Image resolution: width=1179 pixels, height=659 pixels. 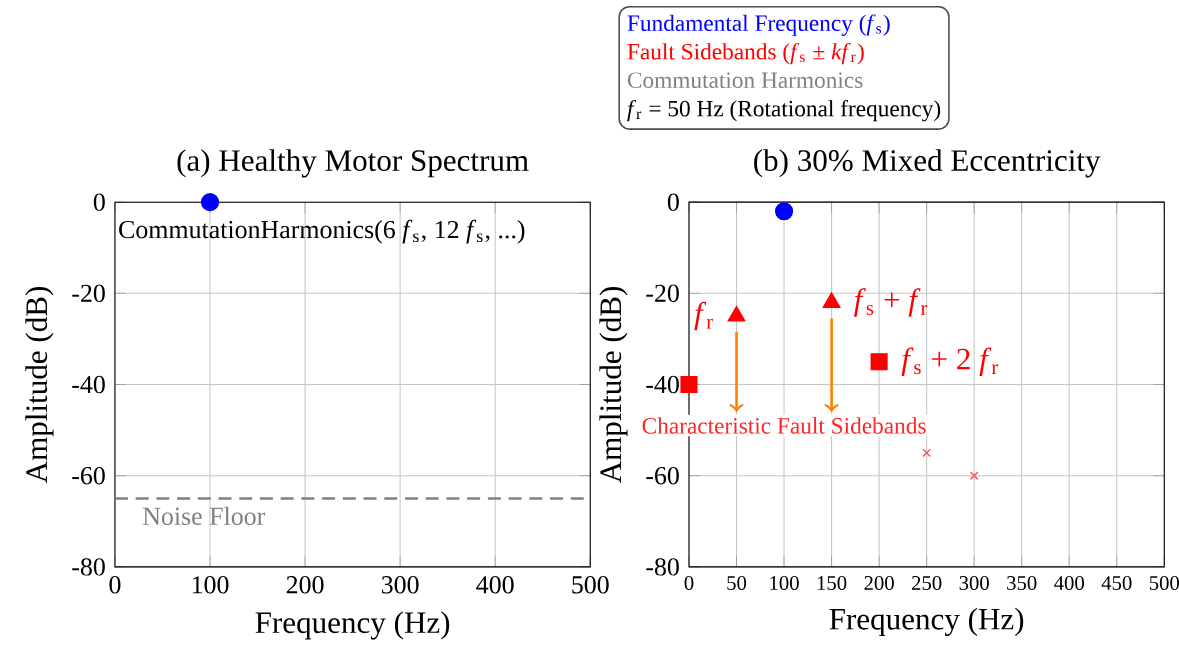 What do you see at coordinates (926, 583) in the screenshot?
I see `x-tick-label: 250` at bounding box center [926, 583].